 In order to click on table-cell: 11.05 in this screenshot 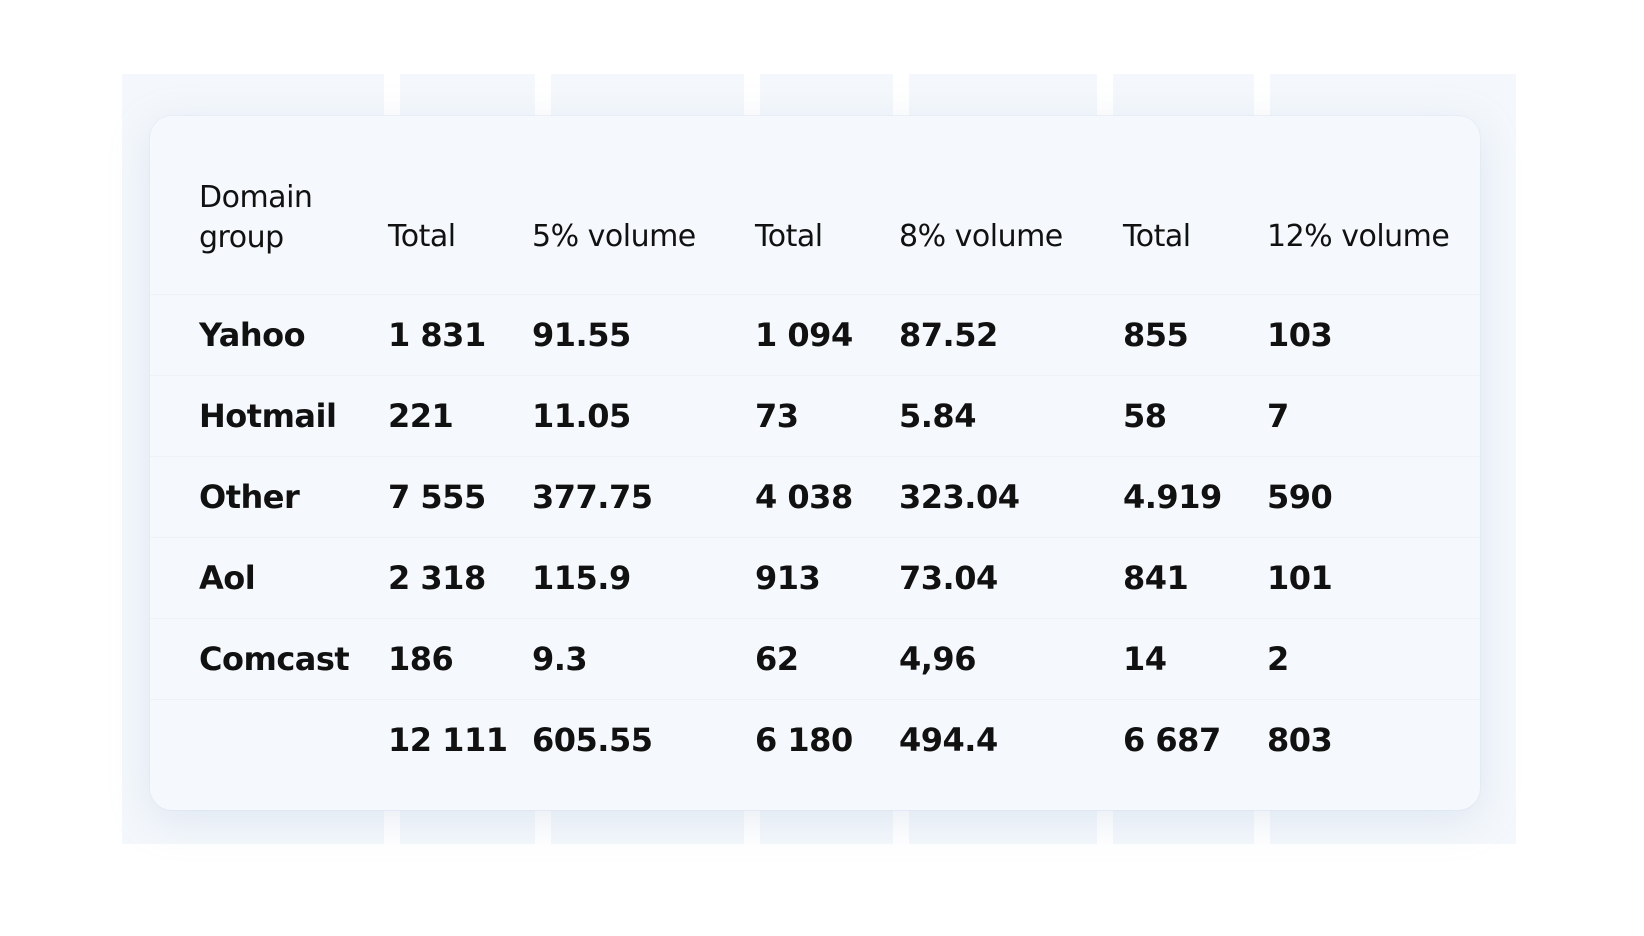, I will do `click(581, 415)`.